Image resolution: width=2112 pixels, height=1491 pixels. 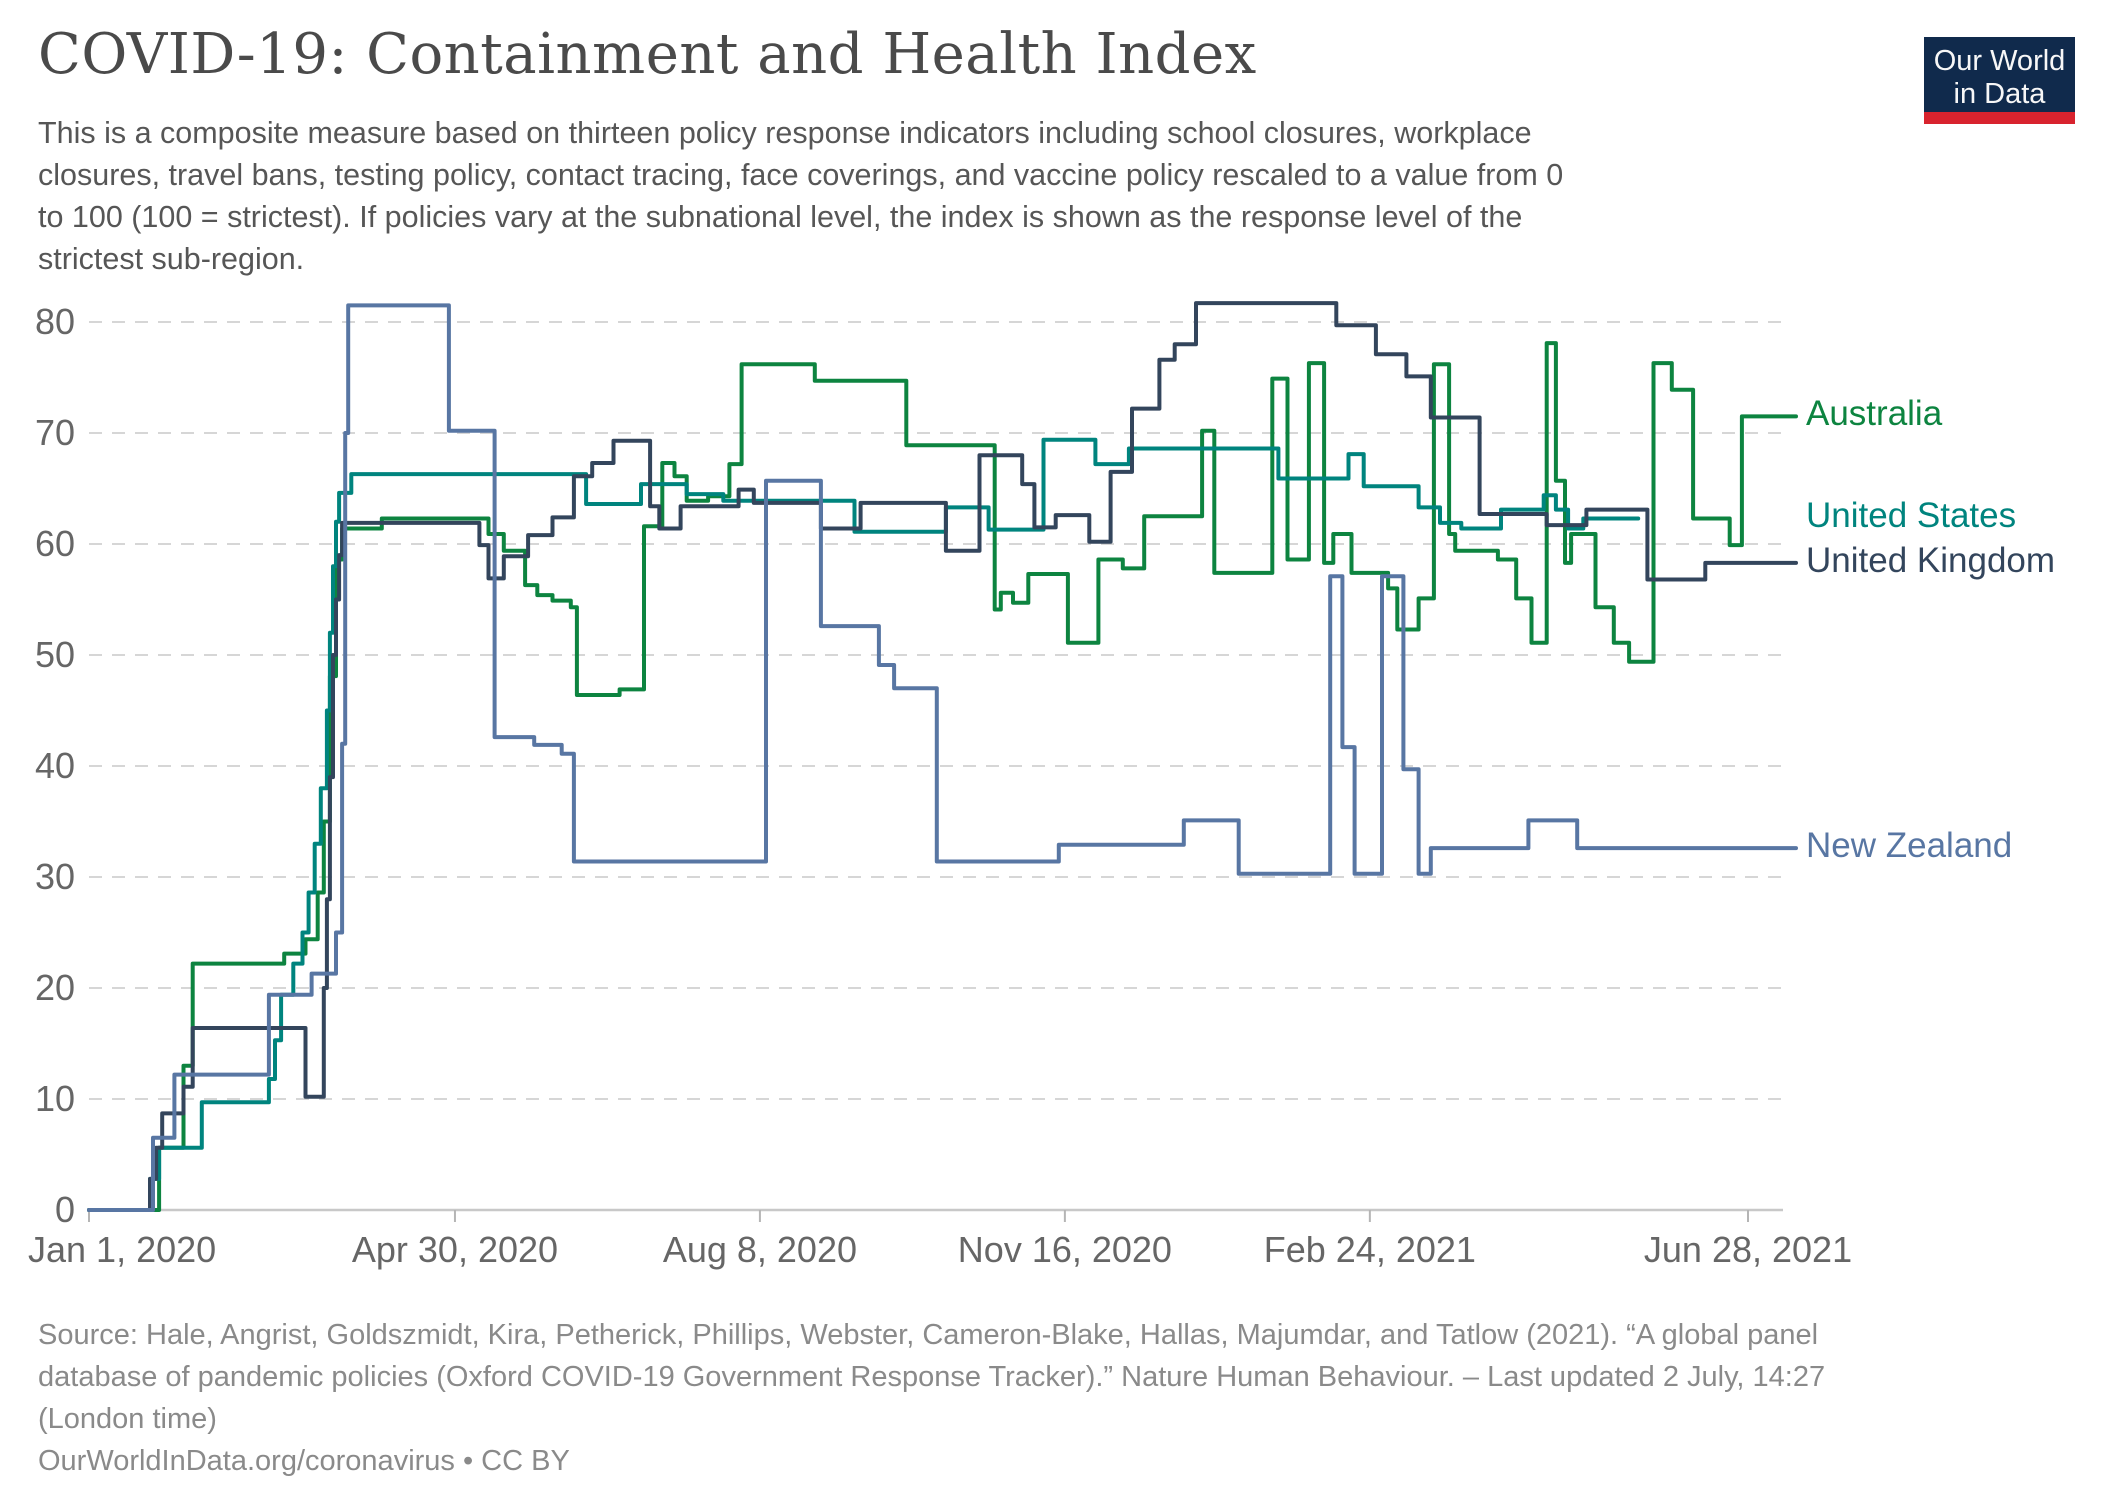 I want to click on subtitle-line: strictest sub-region., so click(x=171, y=259).